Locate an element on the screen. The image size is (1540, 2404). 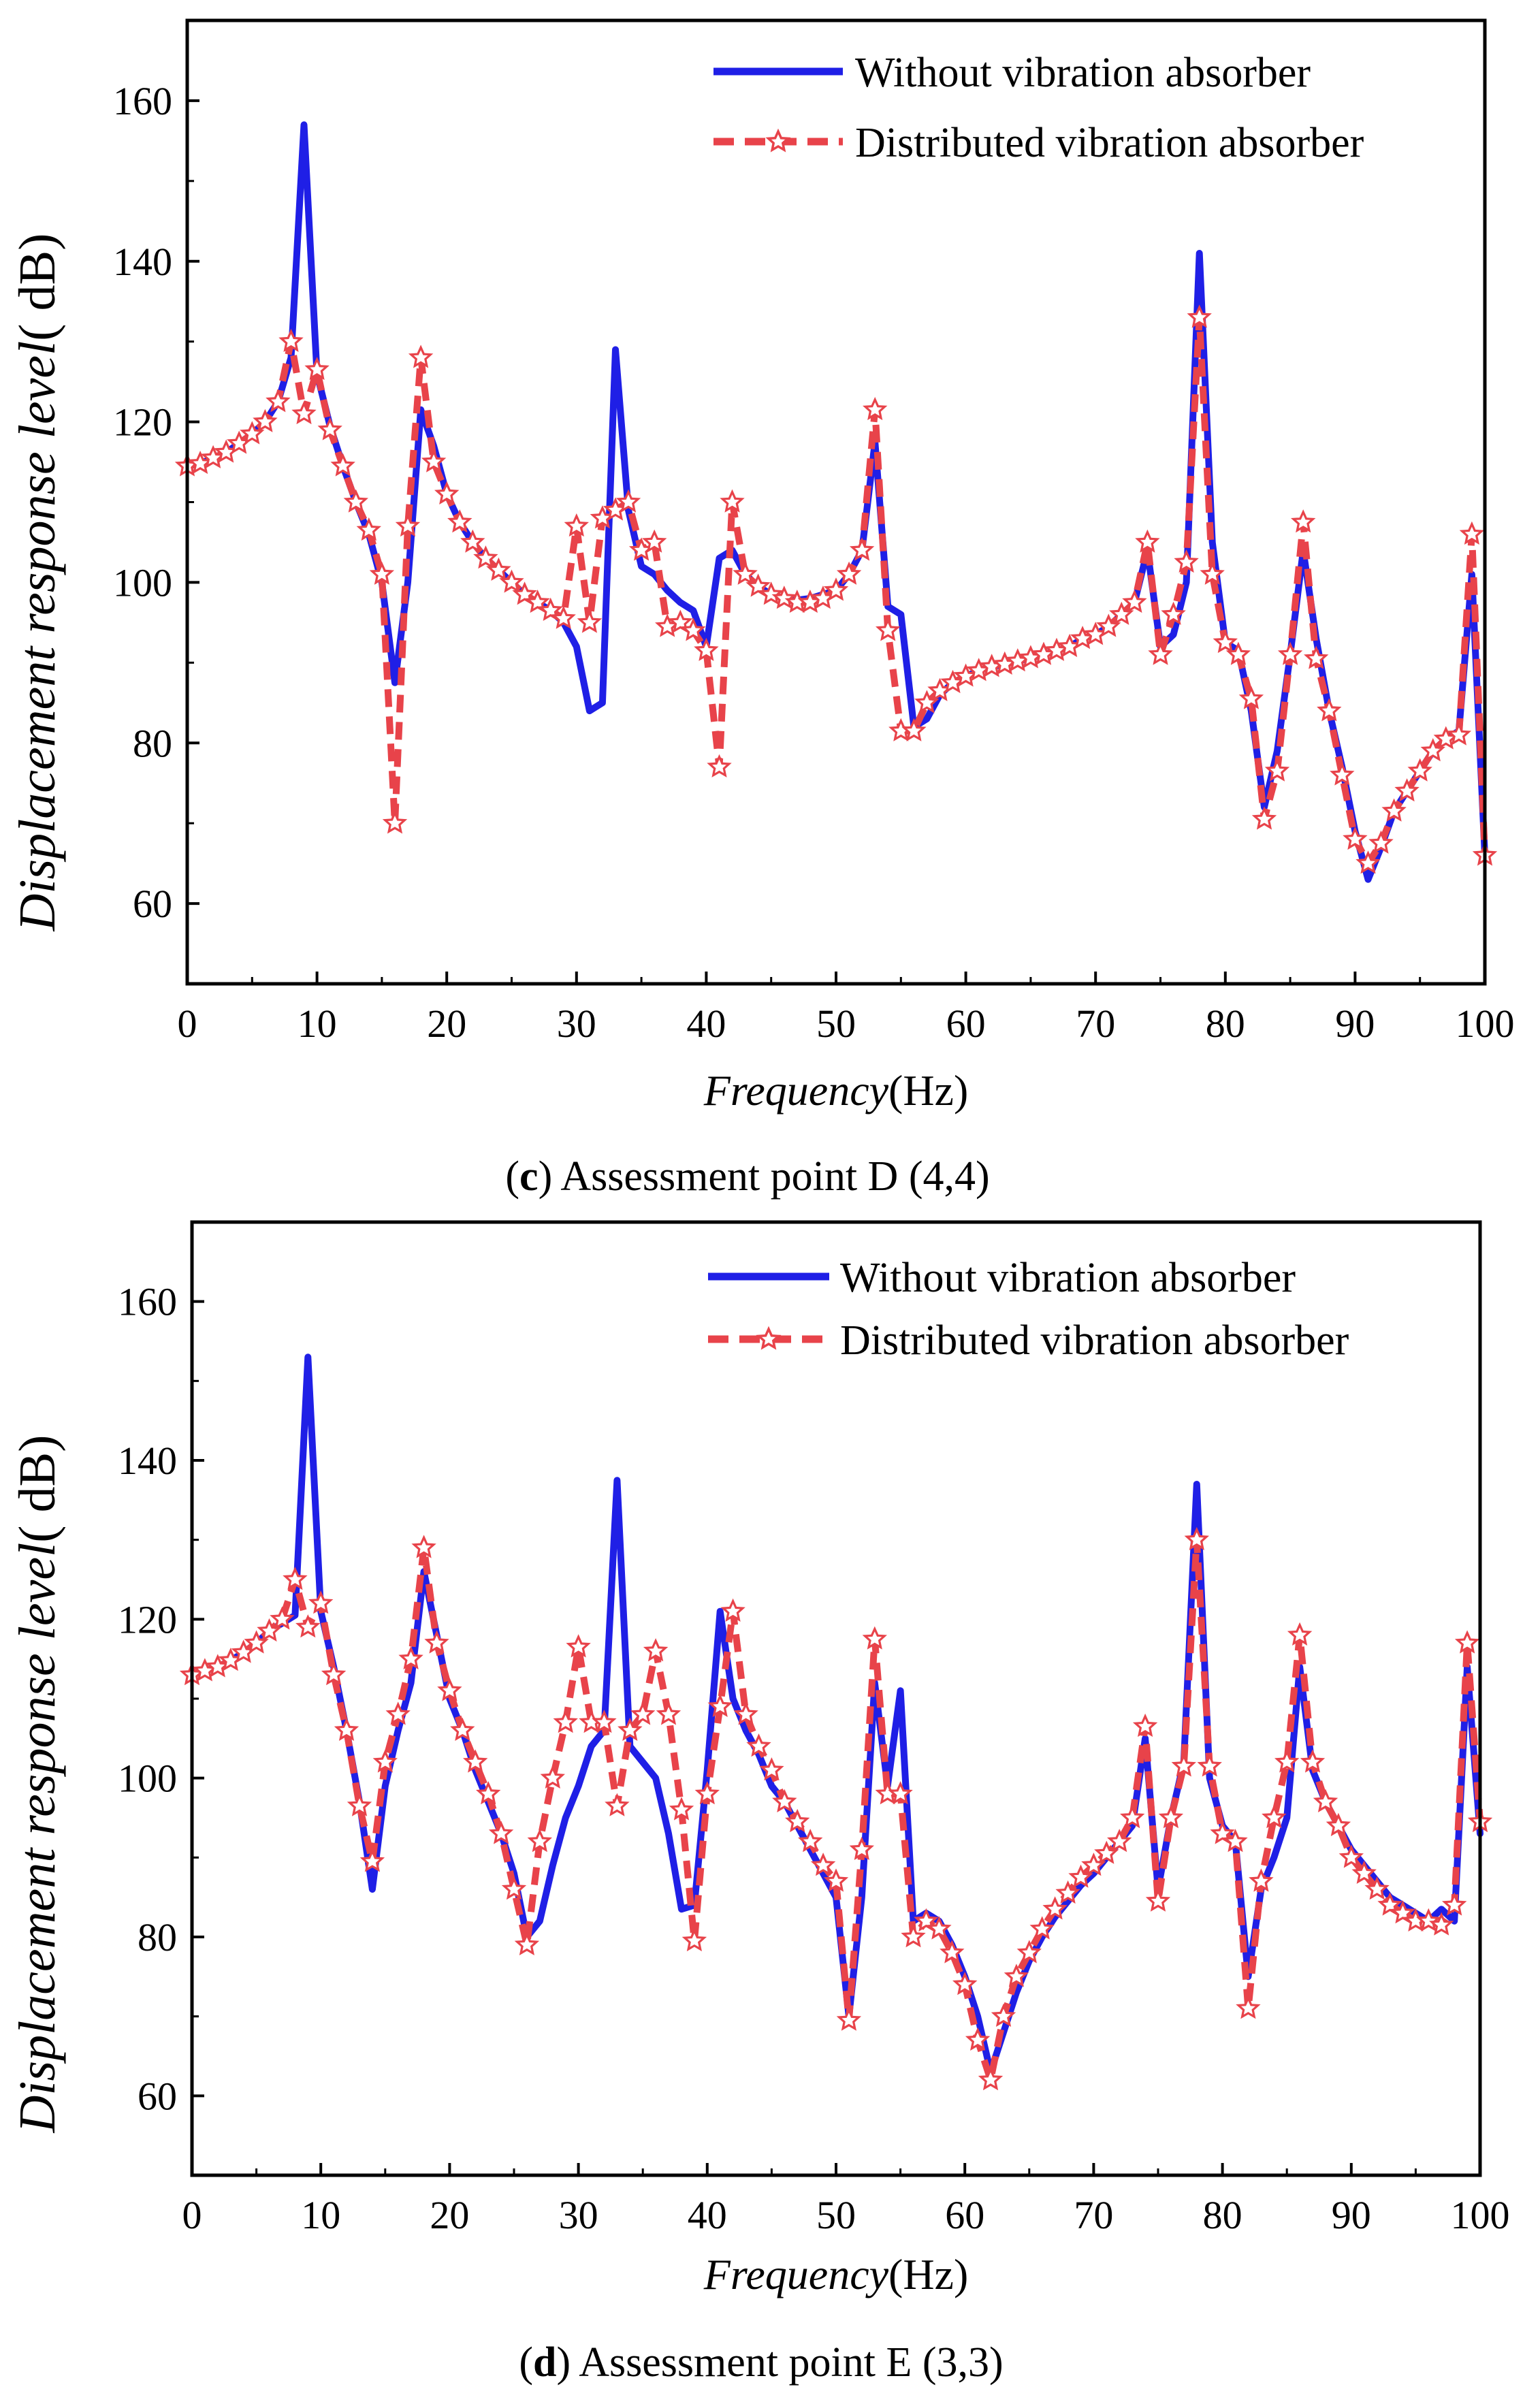
panel-c-caption: (c) Assessment point D (4,4) is located at coordinates (747, 1176).